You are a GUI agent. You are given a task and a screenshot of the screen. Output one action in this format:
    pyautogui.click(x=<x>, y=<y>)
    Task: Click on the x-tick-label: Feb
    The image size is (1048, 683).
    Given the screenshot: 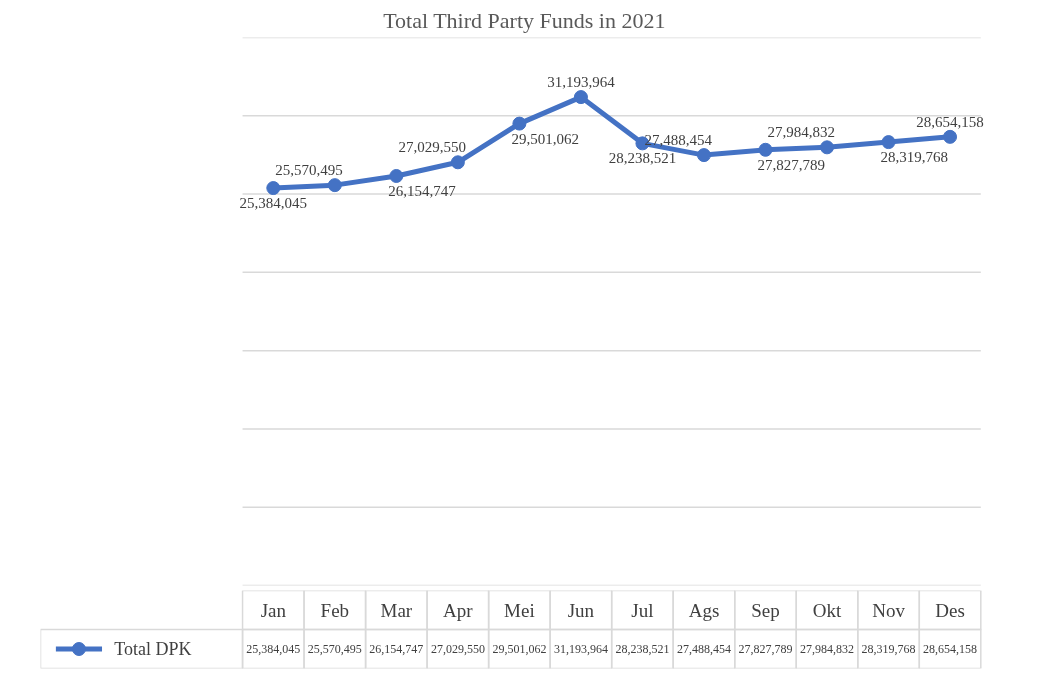 What is the action you would take?
    pyautogui.click(x=335, y=610)
    